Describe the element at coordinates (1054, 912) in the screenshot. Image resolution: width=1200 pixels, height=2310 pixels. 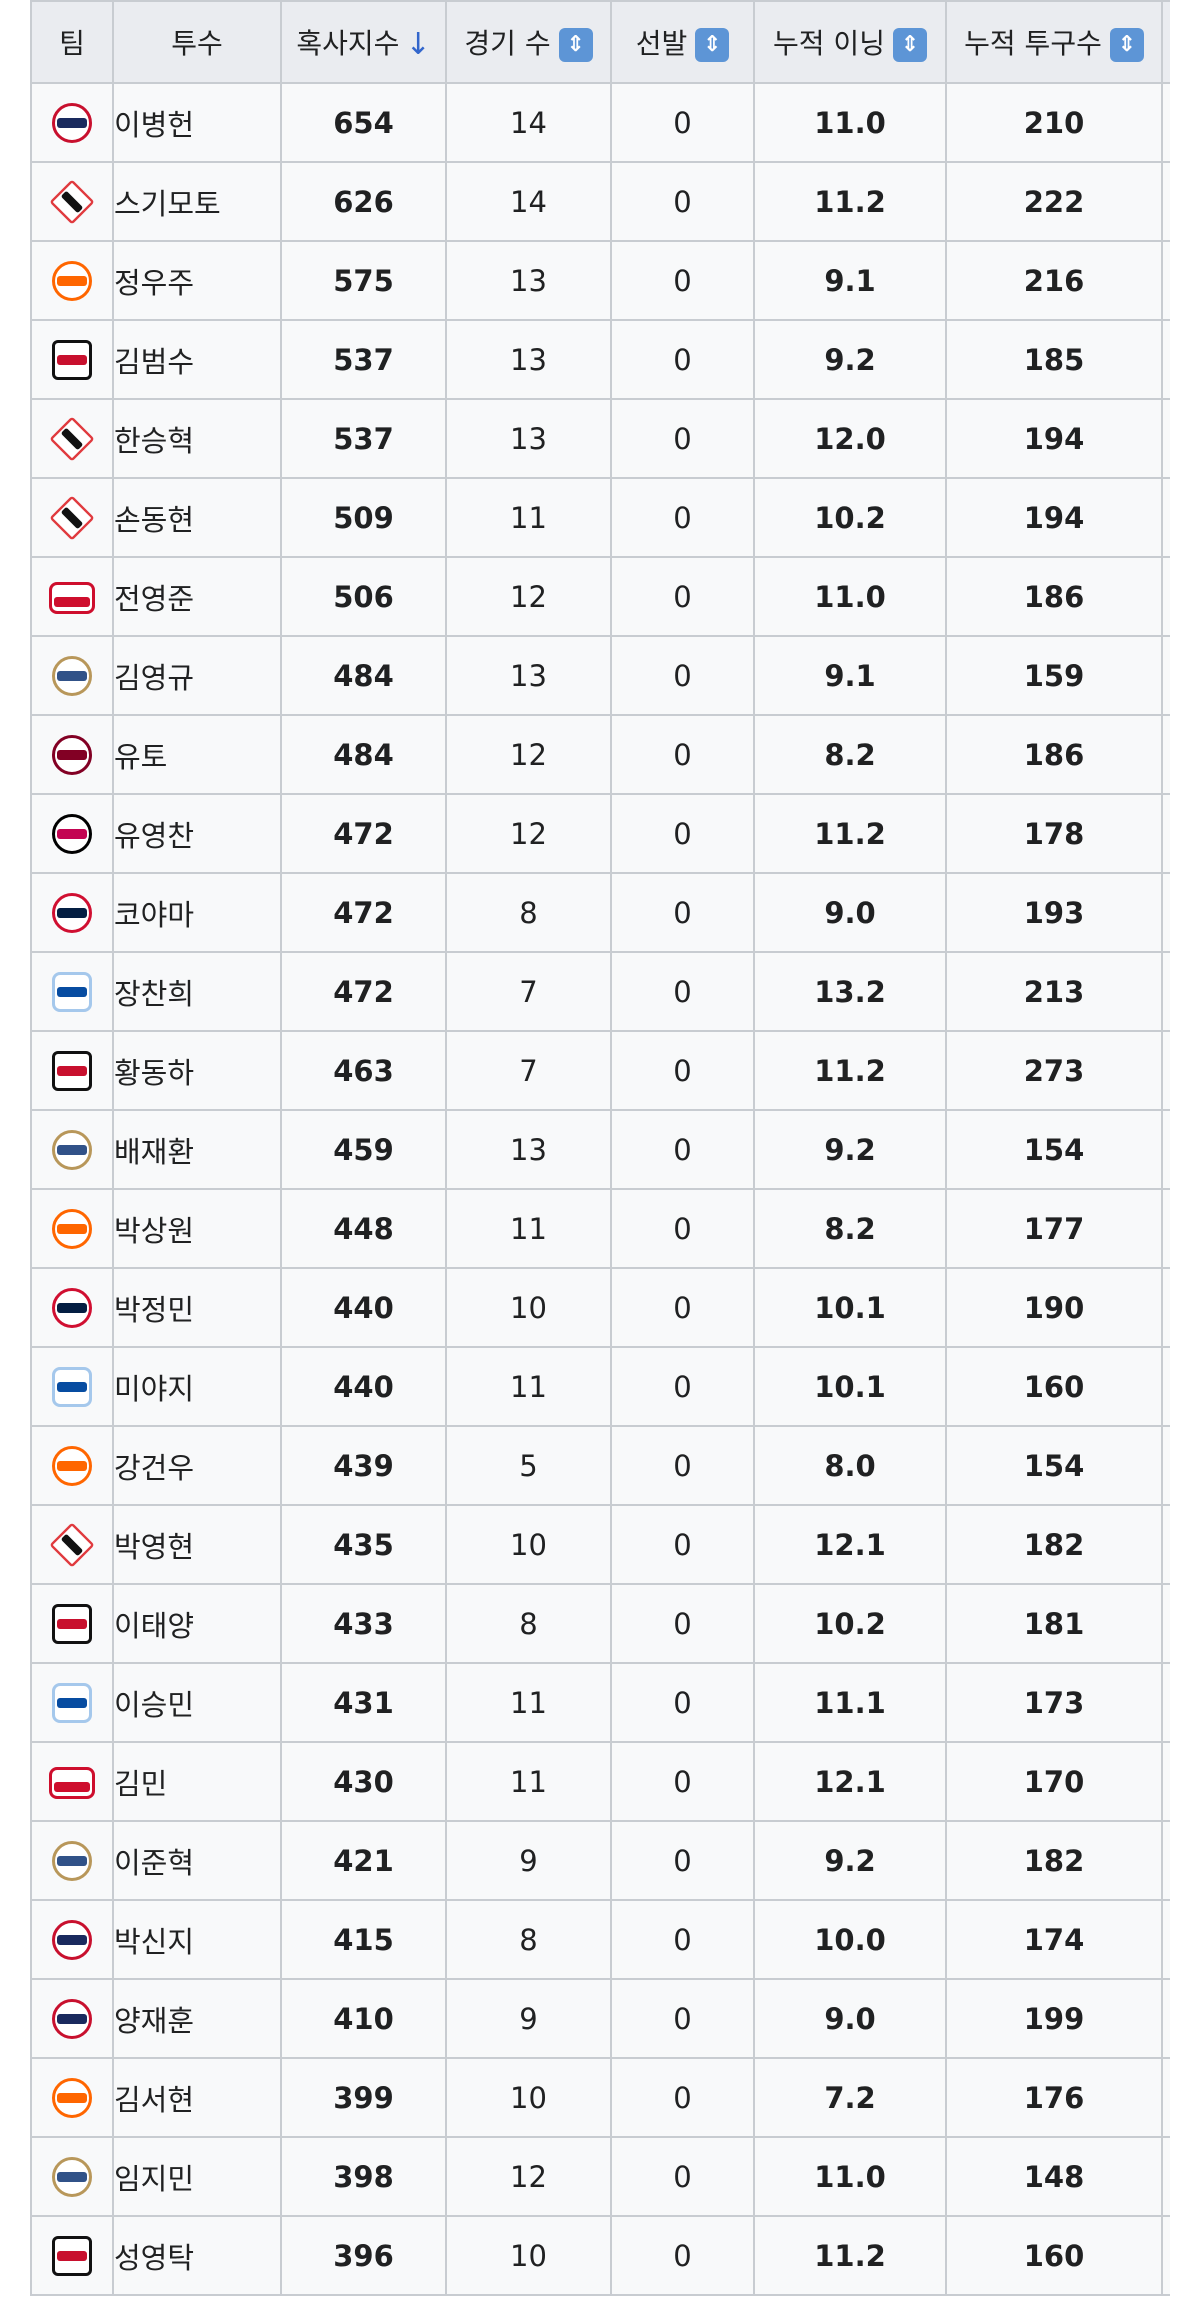
I see `pitches-total: 193` at that location.